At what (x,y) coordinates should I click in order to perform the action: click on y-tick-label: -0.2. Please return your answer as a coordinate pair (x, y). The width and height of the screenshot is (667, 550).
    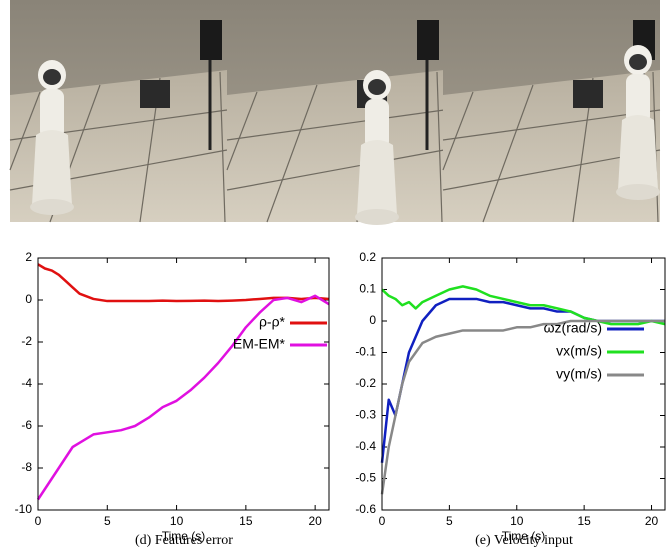
    Looking at the image, I should click on (365, 383).